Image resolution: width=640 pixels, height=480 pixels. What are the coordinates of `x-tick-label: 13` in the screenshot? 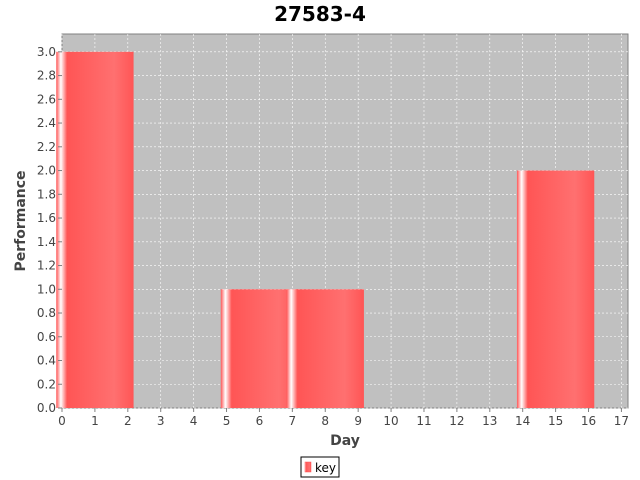 It's located at (489, 421).